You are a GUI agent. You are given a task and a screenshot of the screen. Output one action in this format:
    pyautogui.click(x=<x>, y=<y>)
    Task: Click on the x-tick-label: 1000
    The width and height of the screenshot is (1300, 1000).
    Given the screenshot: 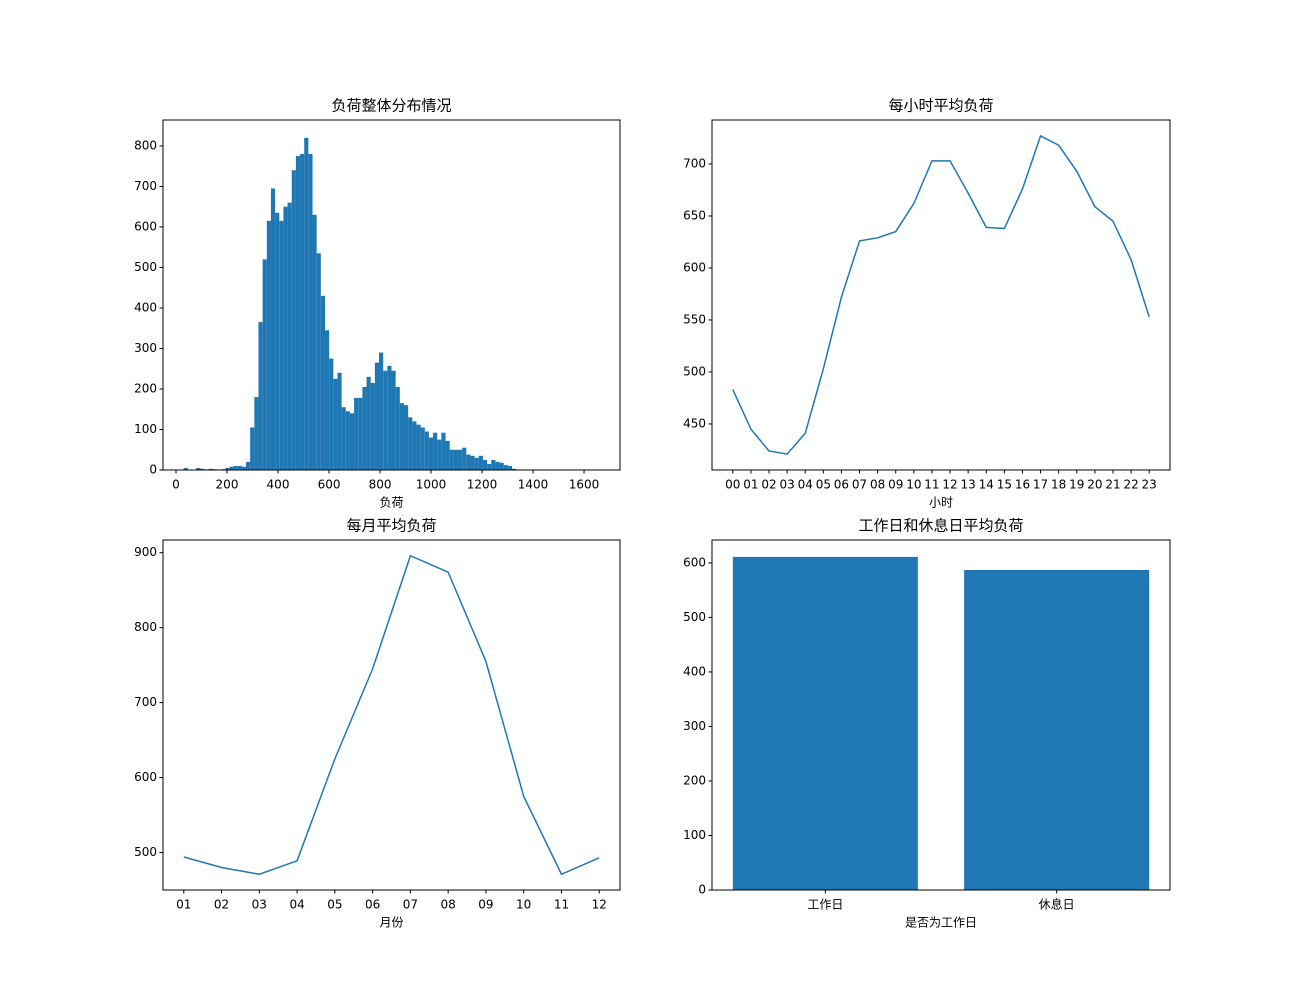 What is the action you would take?
    pyautogui.click(x=431, y=485)
    